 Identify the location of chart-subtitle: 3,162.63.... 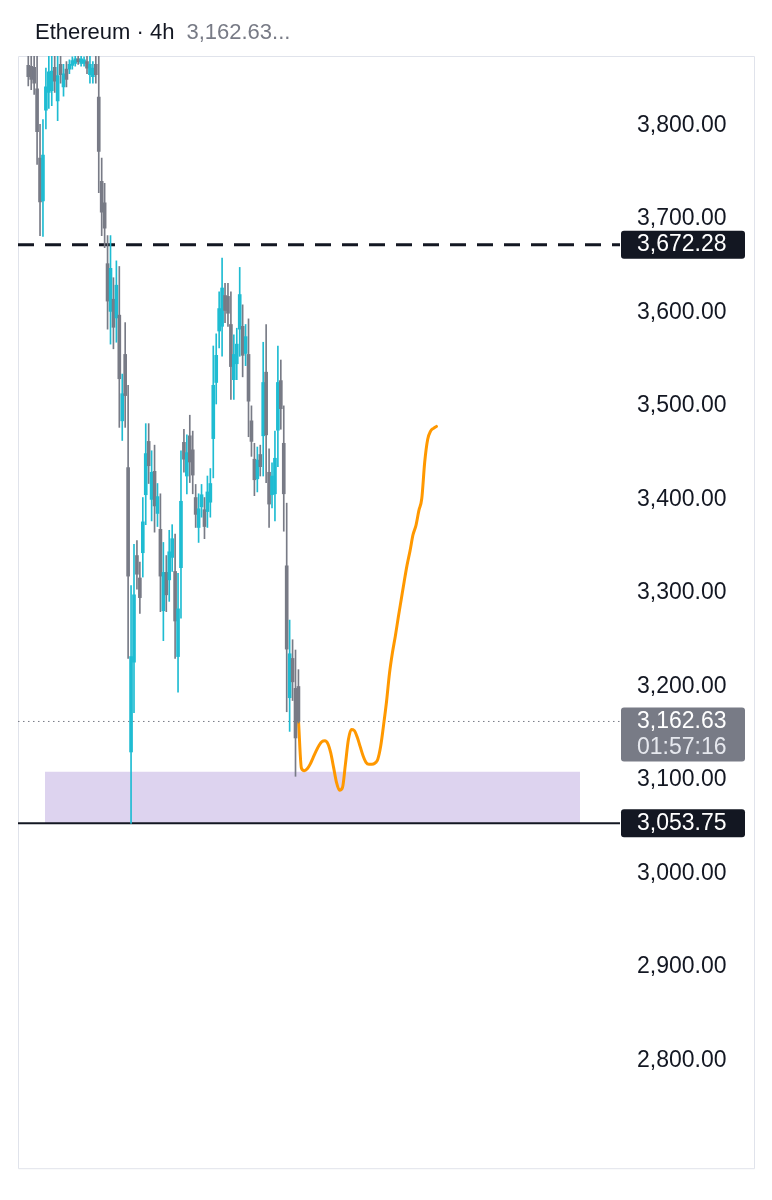
(238, 31).